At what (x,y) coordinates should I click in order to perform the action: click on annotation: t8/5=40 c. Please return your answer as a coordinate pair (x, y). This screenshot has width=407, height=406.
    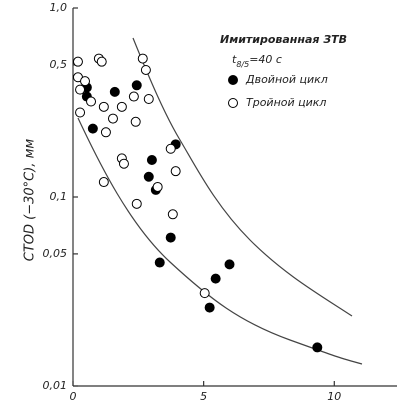
    Looking at the image, I should click on (257, 61).